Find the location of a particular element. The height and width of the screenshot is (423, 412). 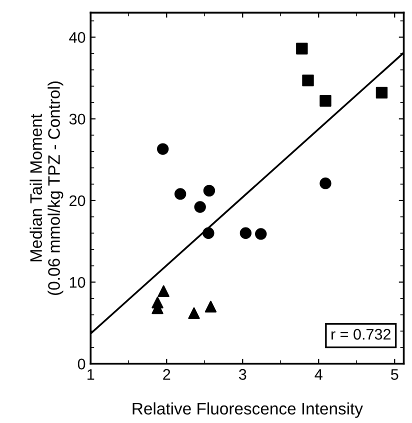

x-axis-title: Relative Fluorescence Intensity is located at coordinates (247, 410).